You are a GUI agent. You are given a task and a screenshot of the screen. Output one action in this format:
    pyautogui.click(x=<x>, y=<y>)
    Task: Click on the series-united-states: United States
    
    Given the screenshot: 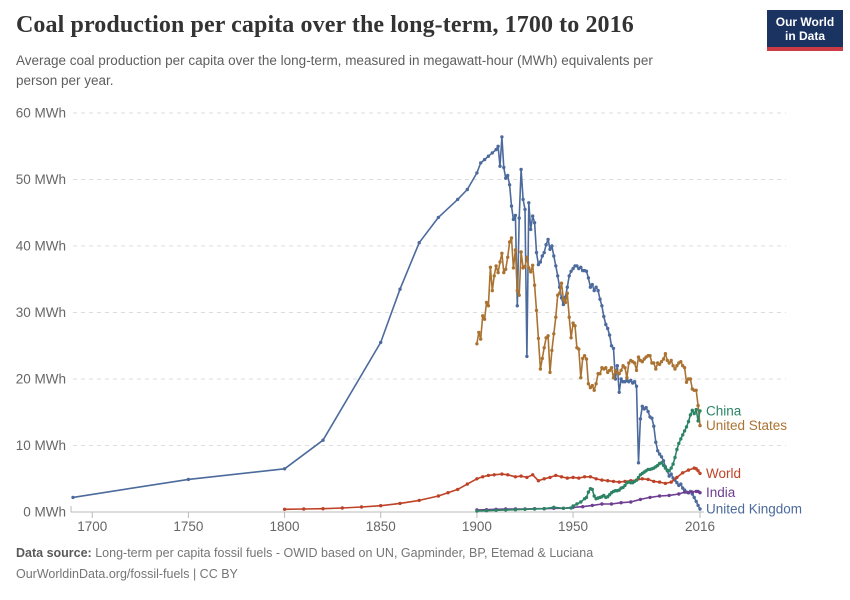 What is the action you would take?
    pyautogui.click(x=631, y=334)
    